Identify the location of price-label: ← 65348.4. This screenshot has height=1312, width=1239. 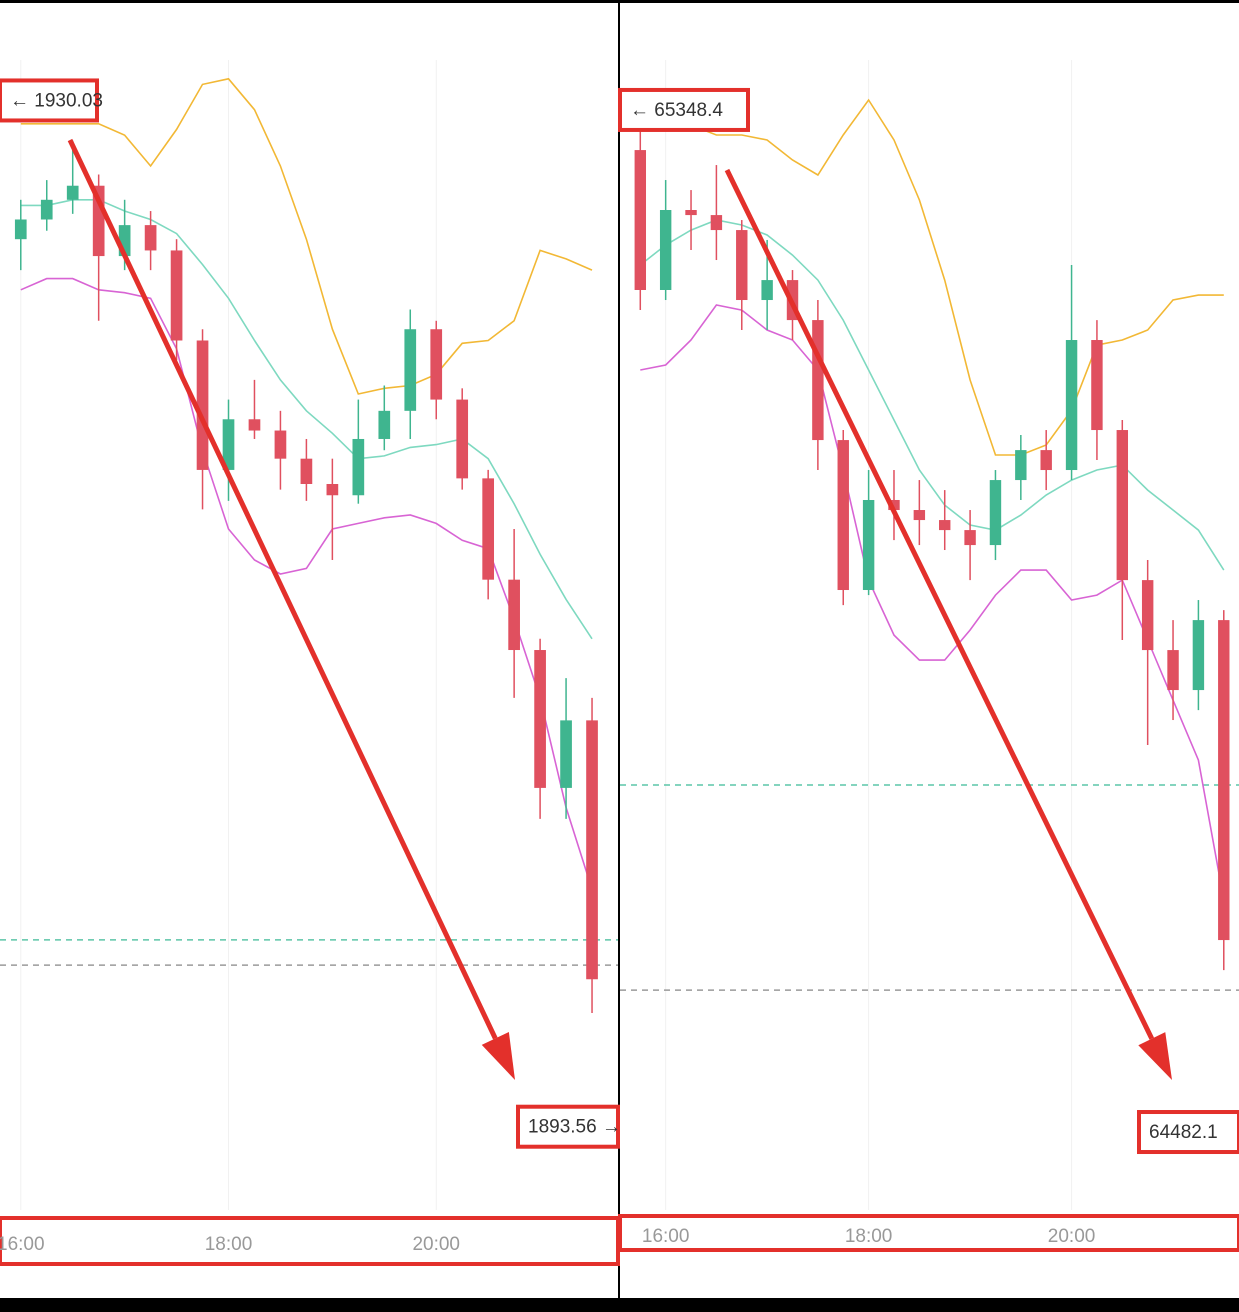
(676, 110).